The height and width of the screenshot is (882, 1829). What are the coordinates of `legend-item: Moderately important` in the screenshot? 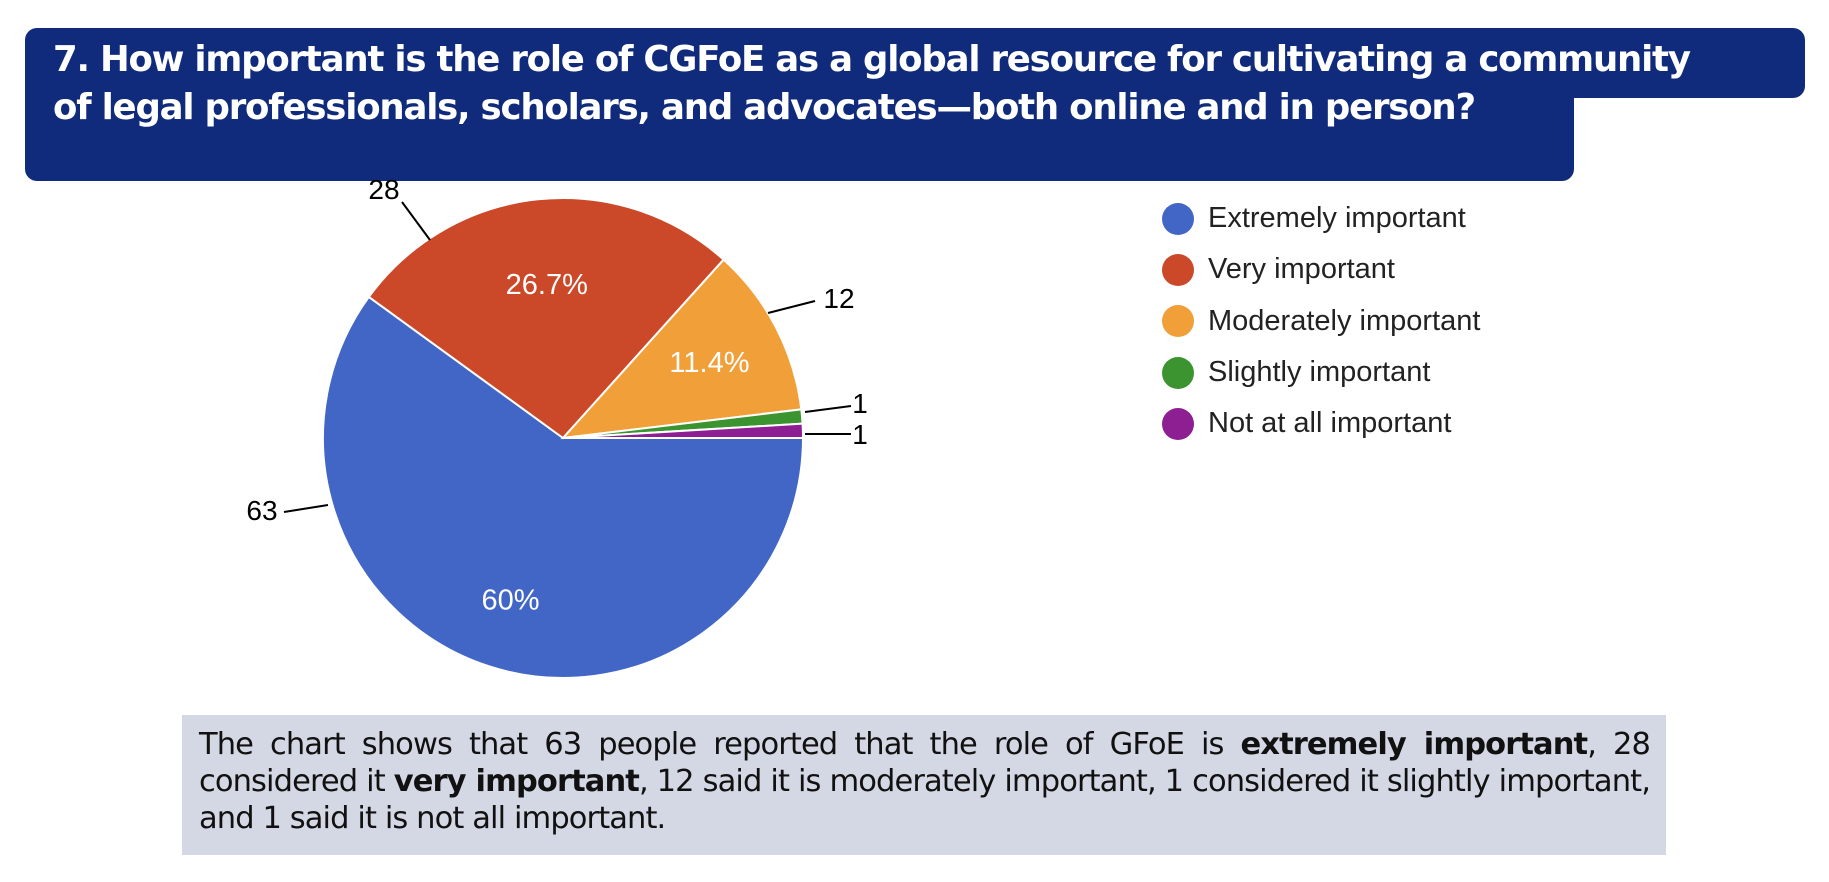 It's located at (1321, 321).